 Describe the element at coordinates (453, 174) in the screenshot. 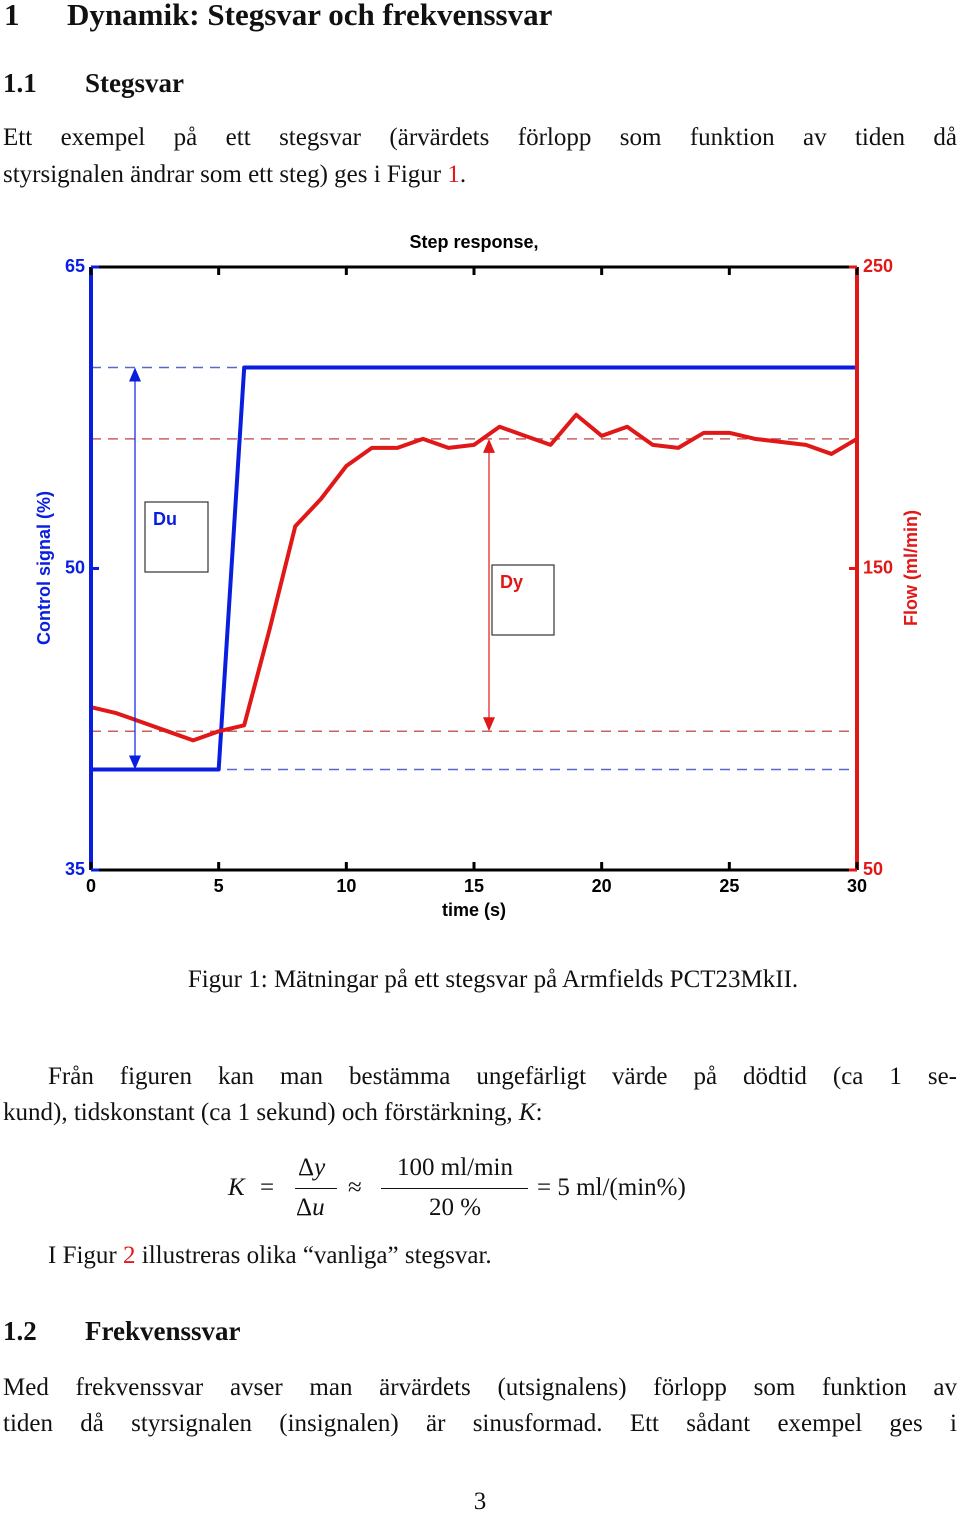

I see `figure-ref: 1` at that location.